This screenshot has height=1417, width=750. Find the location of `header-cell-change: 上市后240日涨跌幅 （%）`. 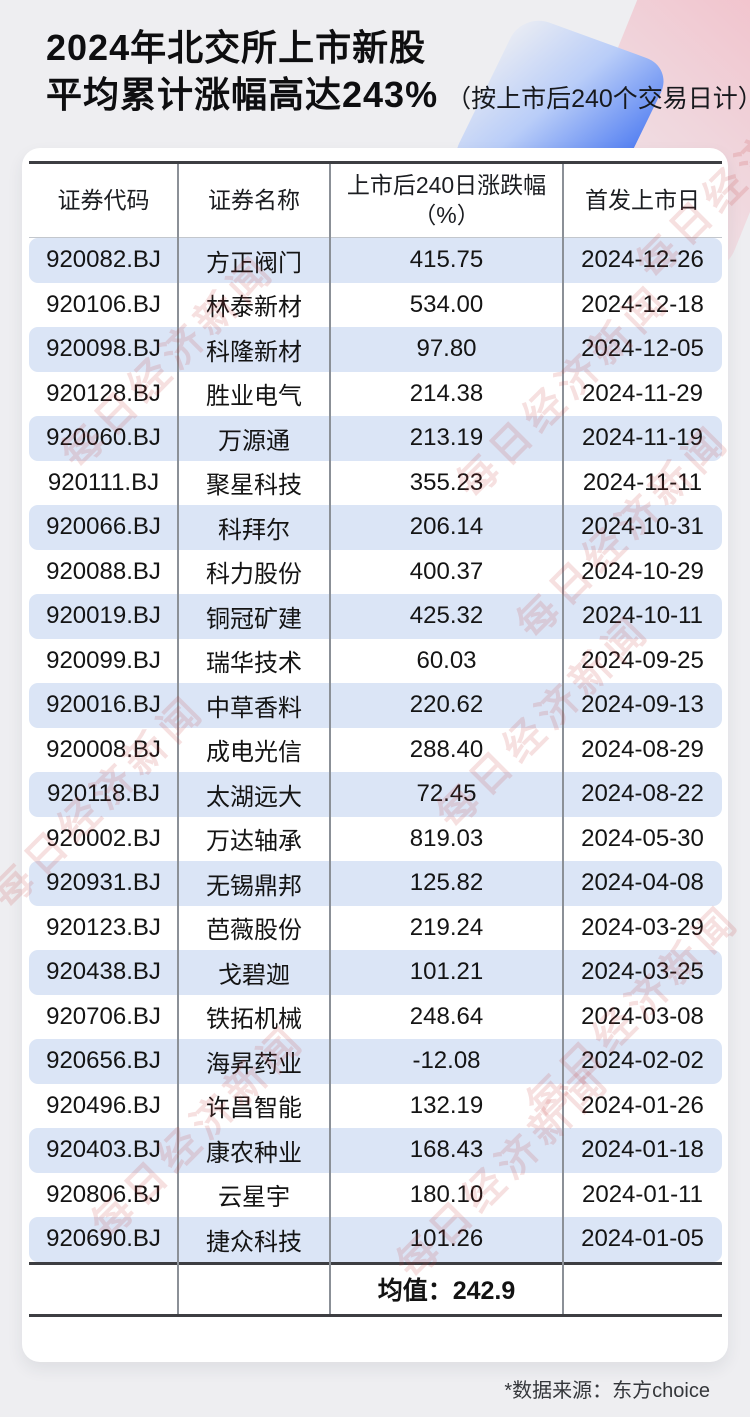

header-cell-change: 上市后240日涨跌幅 （%） is located at coordinates (446, 201).